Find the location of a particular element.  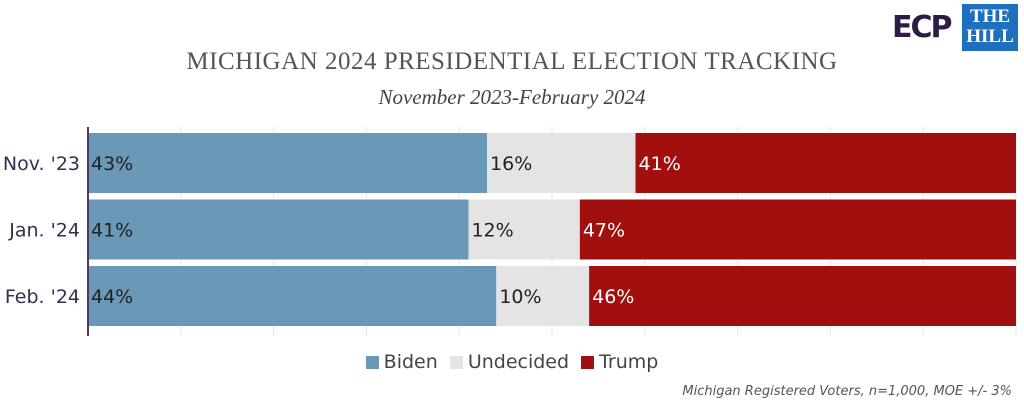

data-label: 47% is located at coordinates (604, 231).